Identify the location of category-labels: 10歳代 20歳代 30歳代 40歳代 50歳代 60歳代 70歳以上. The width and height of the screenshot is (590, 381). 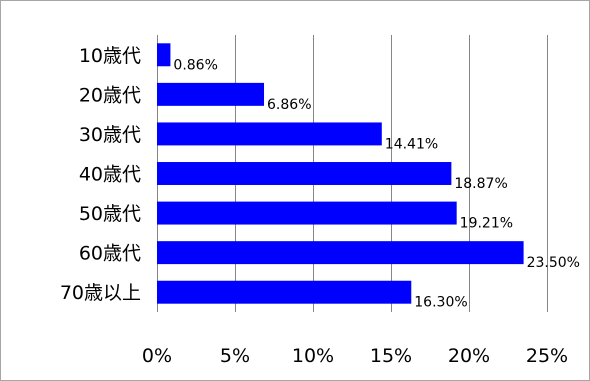
(100, 174).